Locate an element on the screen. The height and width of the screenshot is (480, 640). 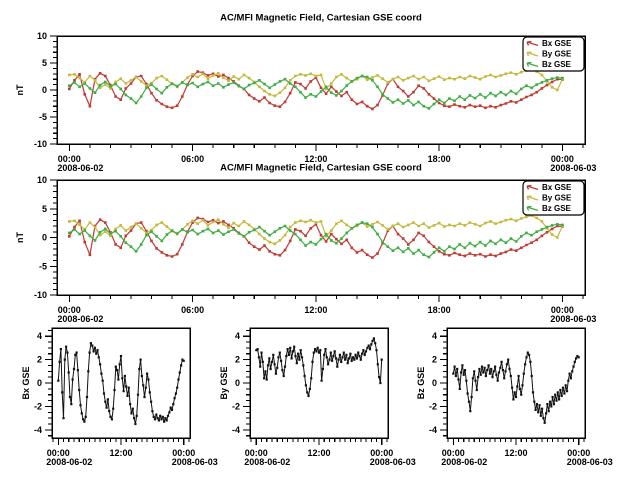
overview-1-xtick-label: 18:00 is located at coordinates (439, 159).